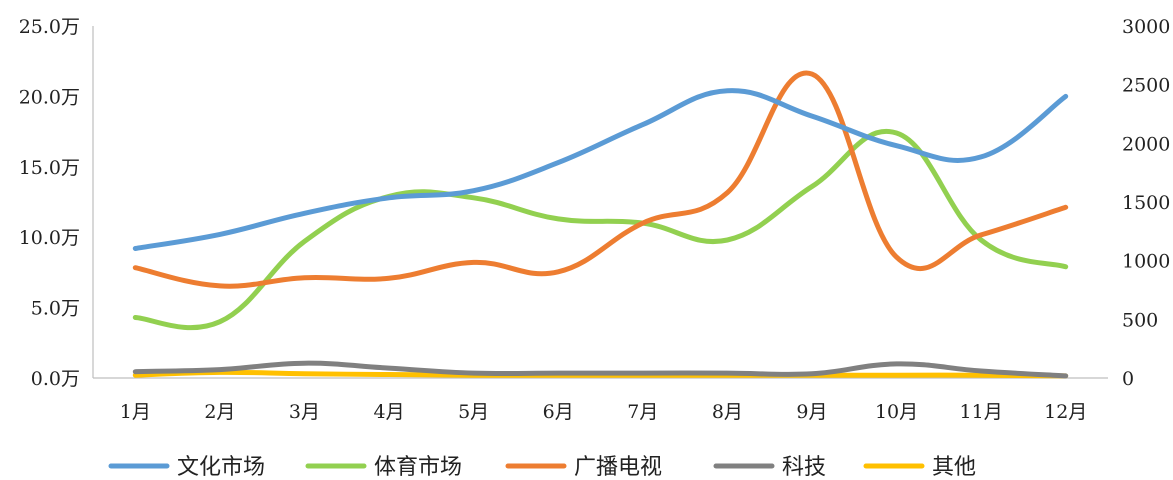  I want to click on left-y-axis-ticks: 0.0万 5.0万 10.0万 15.0万 20.0万 25.0万, so click(49, 203).